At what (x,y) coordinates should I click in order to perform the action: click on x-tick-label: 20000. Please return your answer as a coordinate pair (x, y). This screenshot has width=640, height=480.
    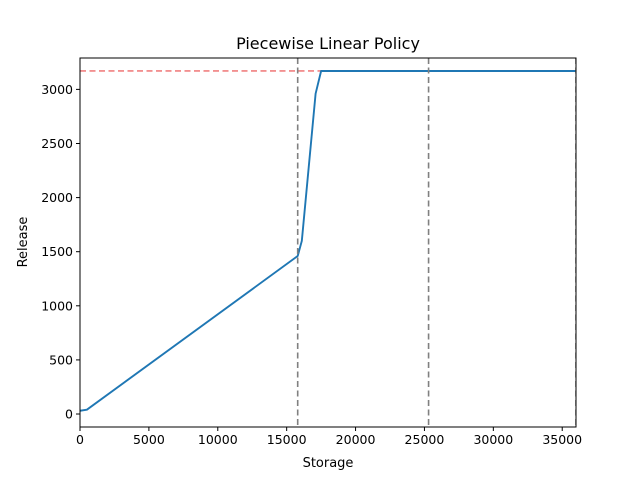
    Looking at the image, I should click on (356, 439).